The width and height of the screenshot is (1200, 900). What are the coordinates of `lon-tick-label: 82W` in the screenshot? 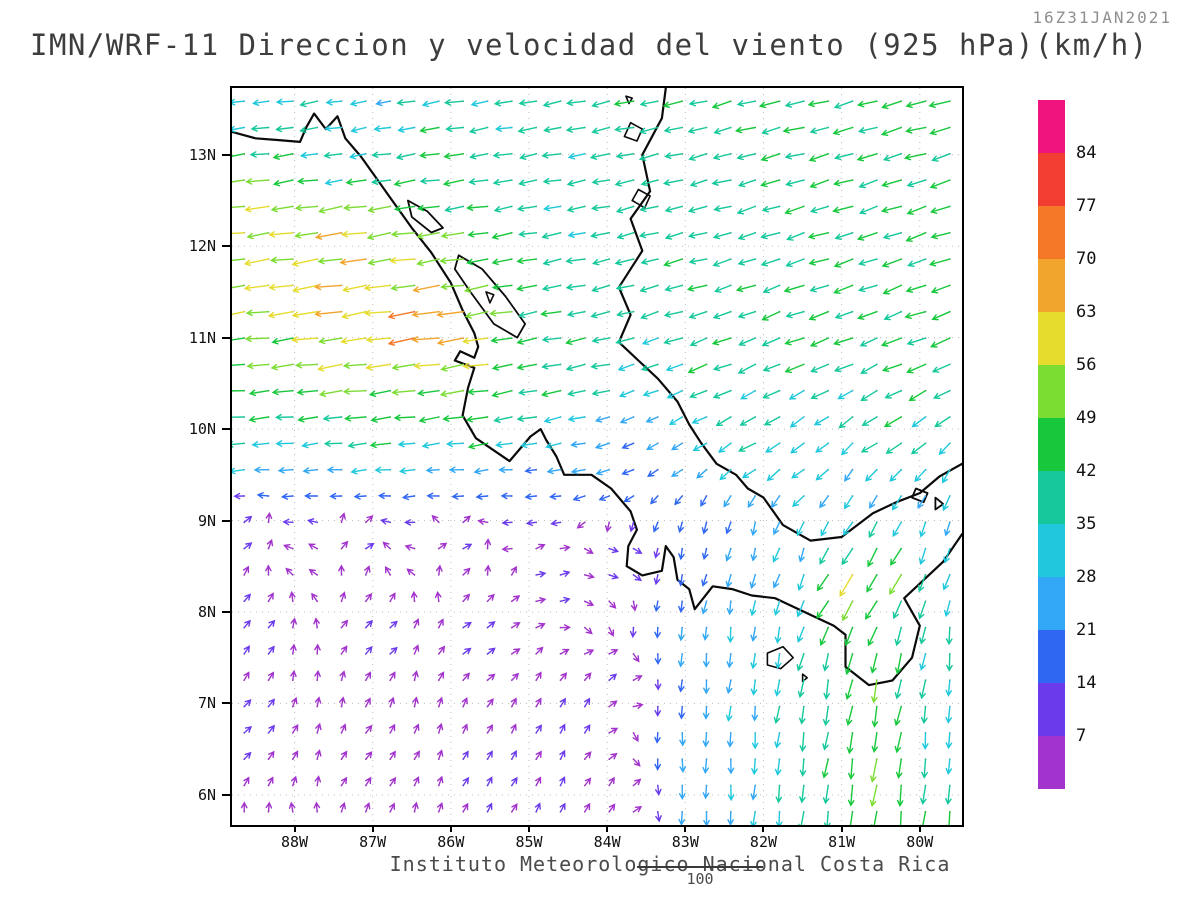 It's located at (763, 842).